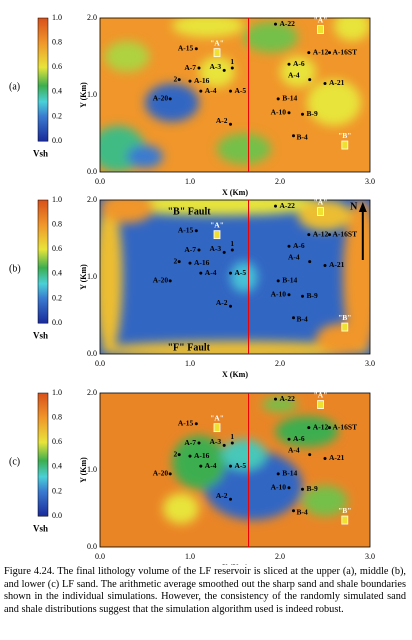 The height and width of the screenshot is (640, 412). Describe the element at coordinates (189, 347) in the screenshot. I see `fault-label: "F" Fault` at that location.